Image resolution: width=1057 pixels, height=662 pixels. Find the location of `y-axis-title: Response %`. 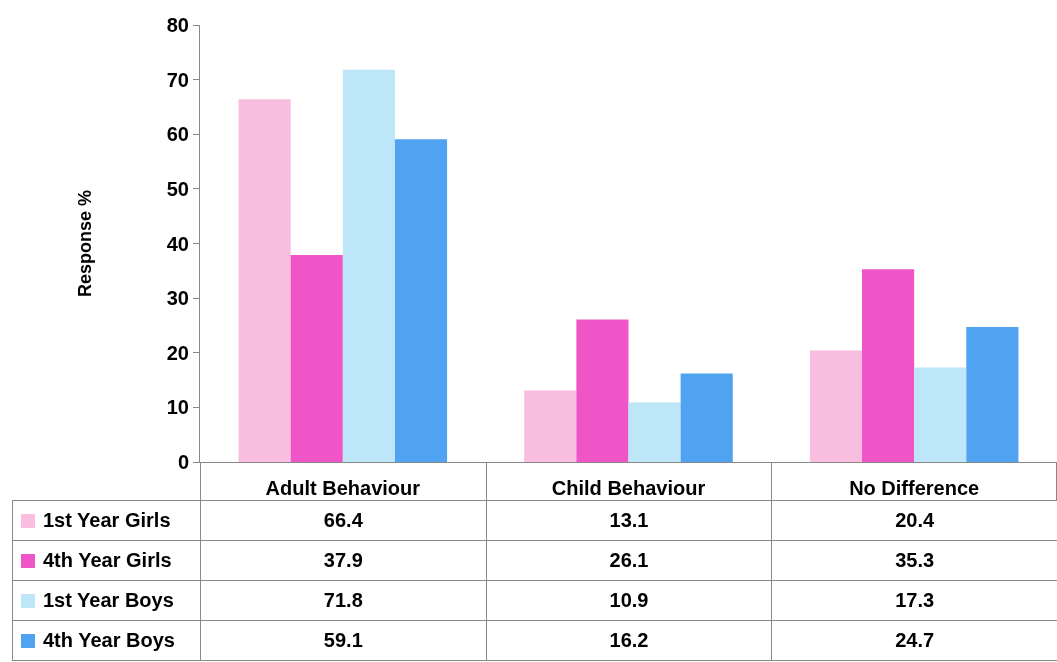

y-axis-title: Response % is located at coordinates (84, 243).